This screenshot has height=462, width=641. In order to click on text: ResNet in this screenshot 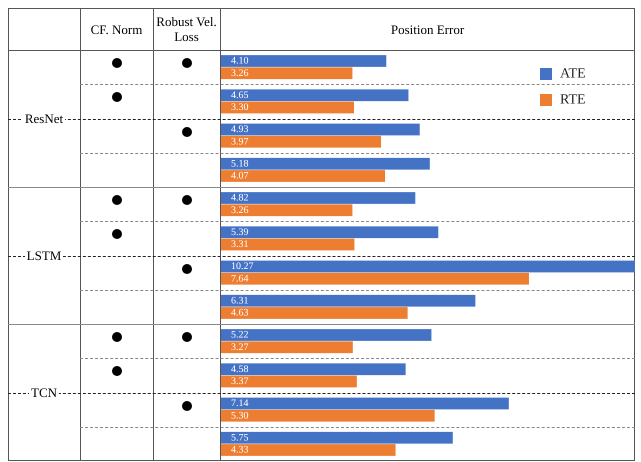, I will do `click(44, 118)`.